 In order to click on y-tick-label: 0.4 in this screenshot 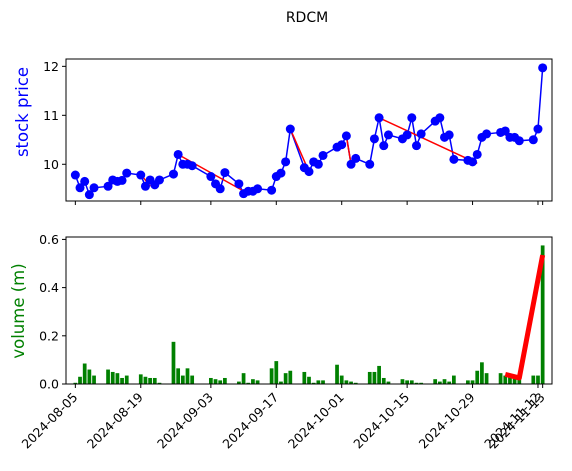, I will do `click(49, 287)`.